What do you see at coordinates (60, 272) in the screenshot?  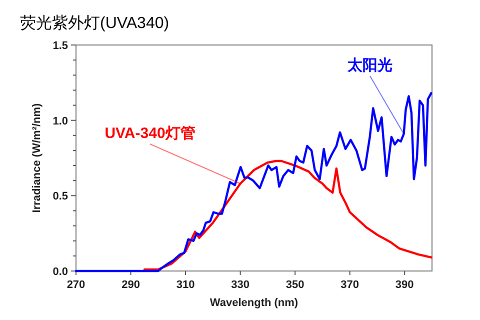 I see `y-tick-label: 0.0` at bounding box center [60, 272].